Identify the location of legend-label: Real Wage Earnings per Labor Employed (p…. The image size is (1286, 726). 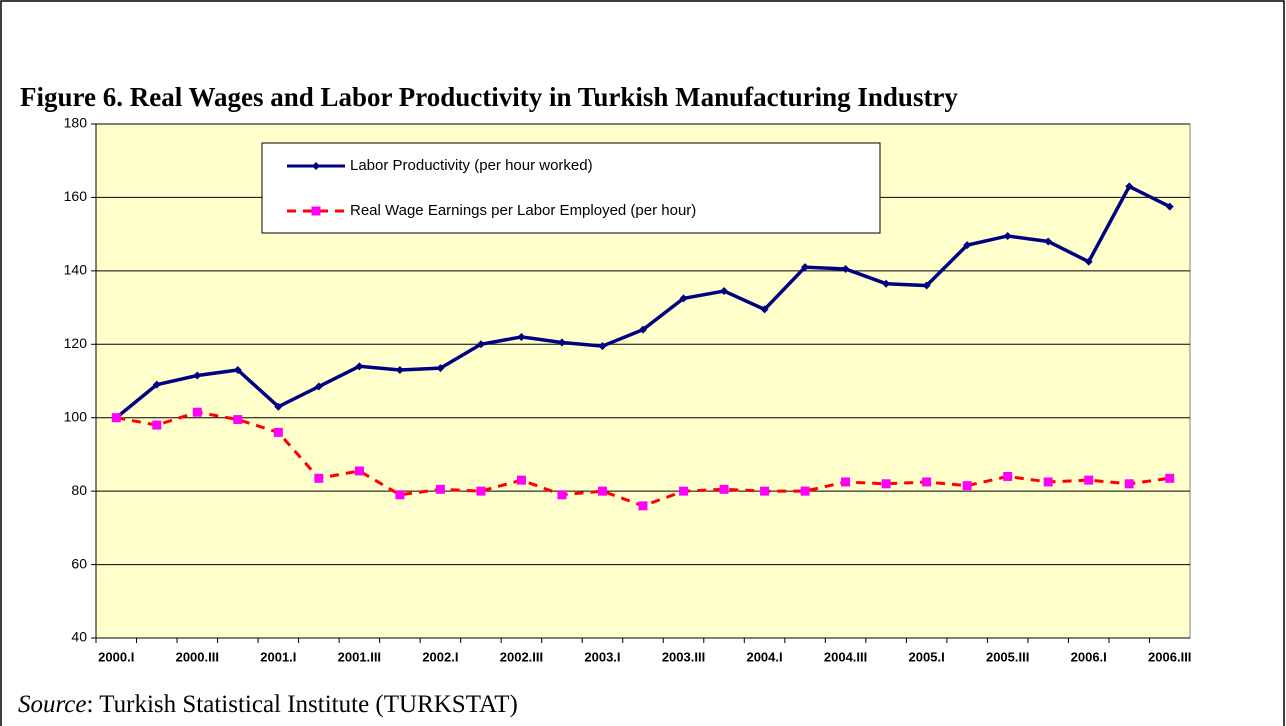
(523, 210).